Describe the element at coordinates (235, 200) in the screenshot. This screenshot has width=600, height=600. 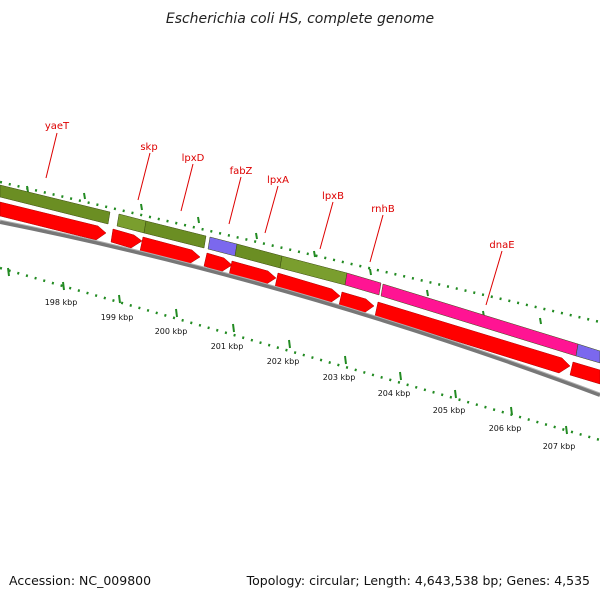
I see `leader-fabZ` at that location.